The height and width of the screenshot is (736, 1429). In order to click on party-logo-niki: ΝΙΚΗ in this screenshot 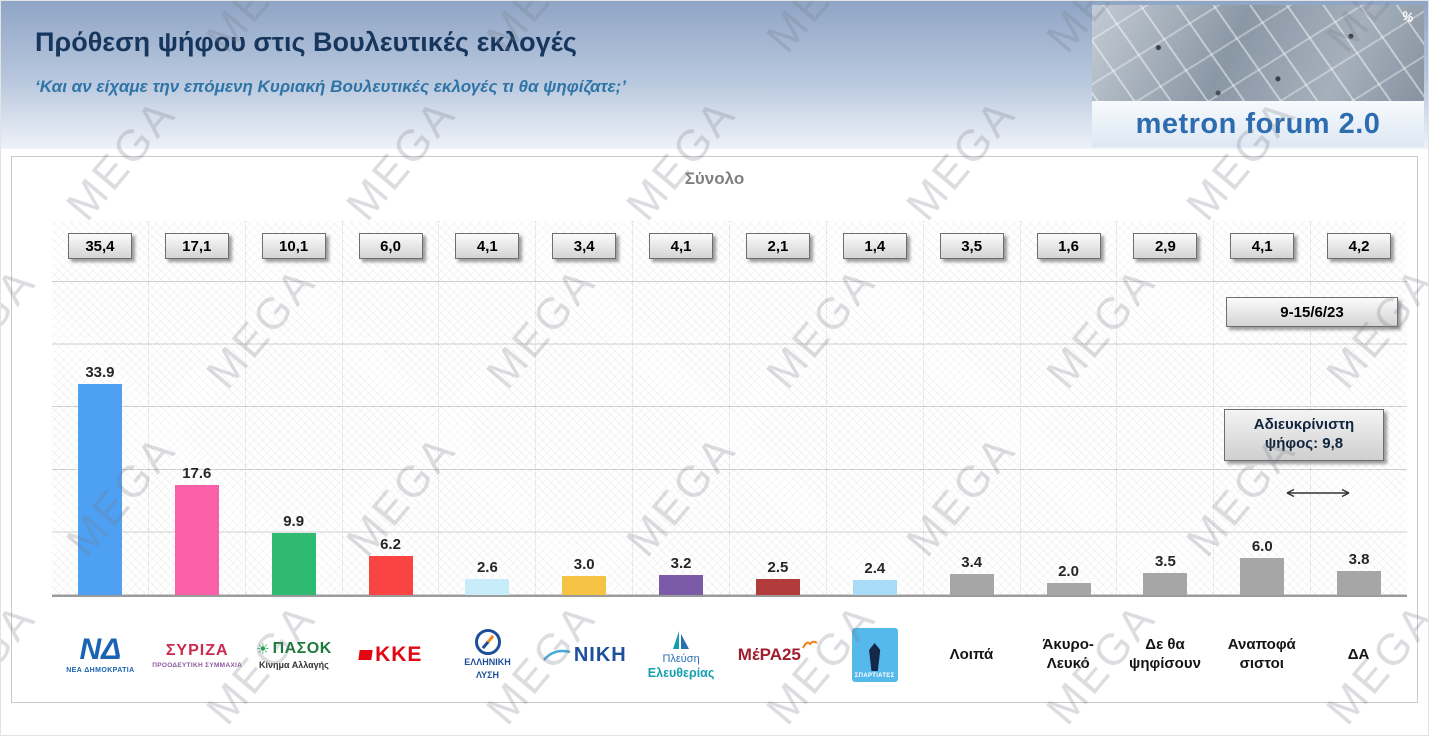, I will do `click(584, 655)`.